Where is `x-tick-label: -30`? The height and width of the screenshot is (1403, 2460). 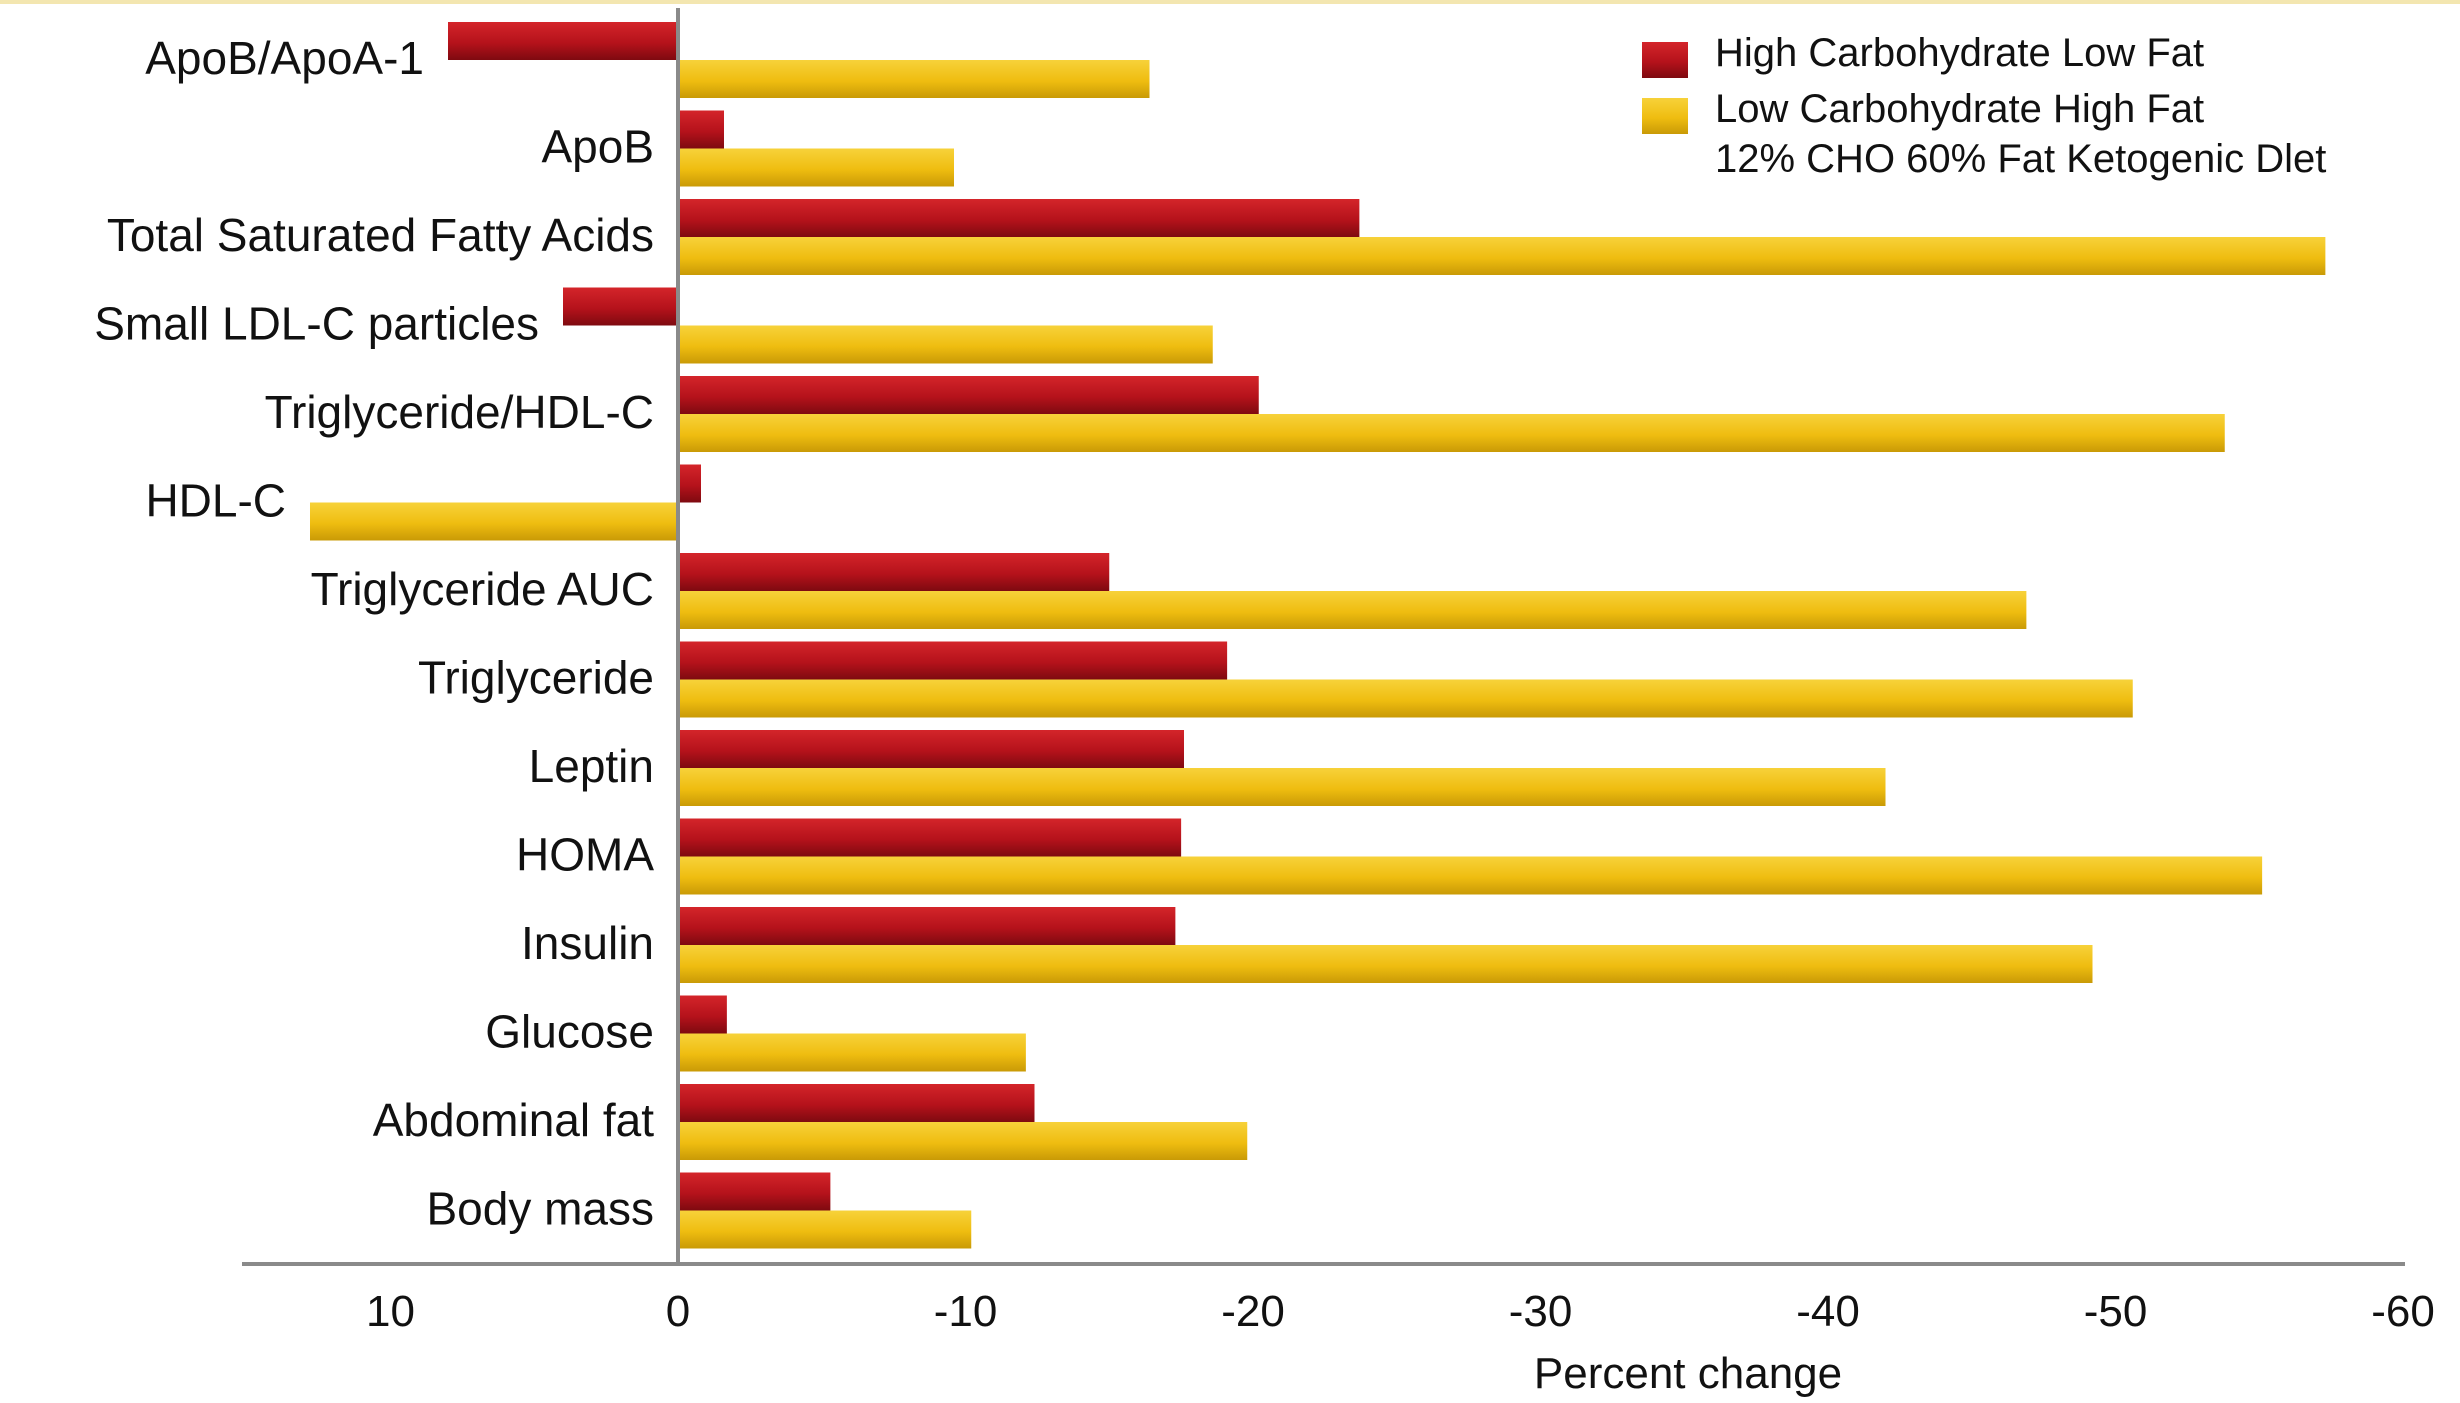
x-tick-label: -30 is located at coordinates (1541, 1311).